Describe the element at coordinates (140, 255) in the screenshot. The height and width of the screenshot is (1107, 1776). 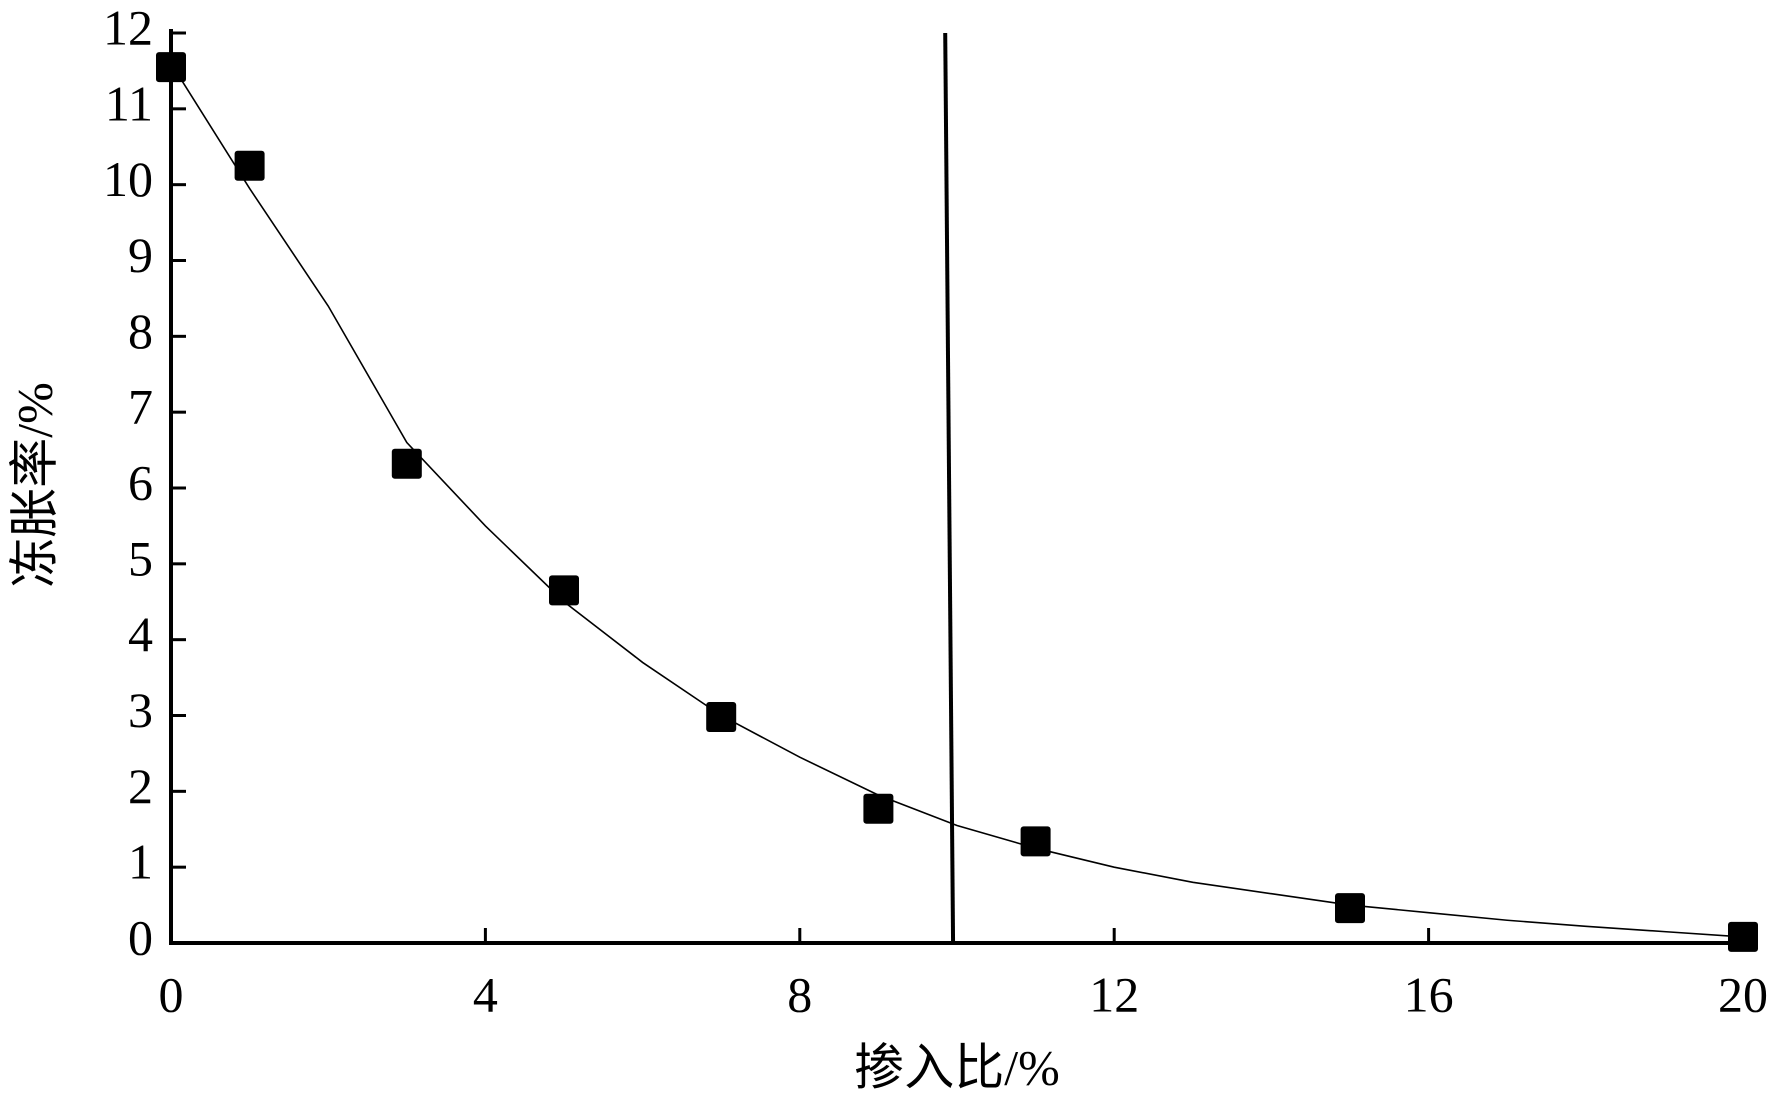
I see `y-tick-label: 9` at that location.